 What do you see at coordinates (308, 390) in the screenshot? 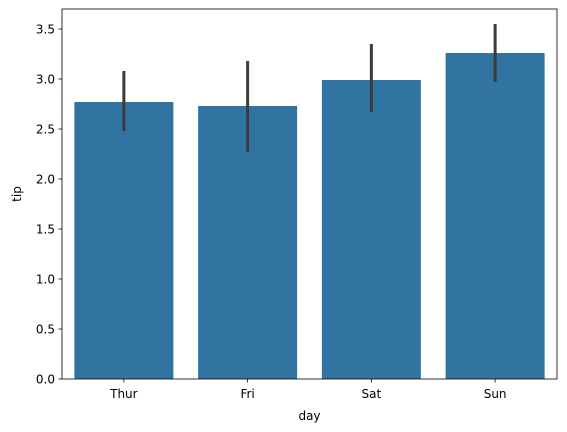
I see `x-axis: Thur Fri Sat Sun` at bounding box center [308, 390].